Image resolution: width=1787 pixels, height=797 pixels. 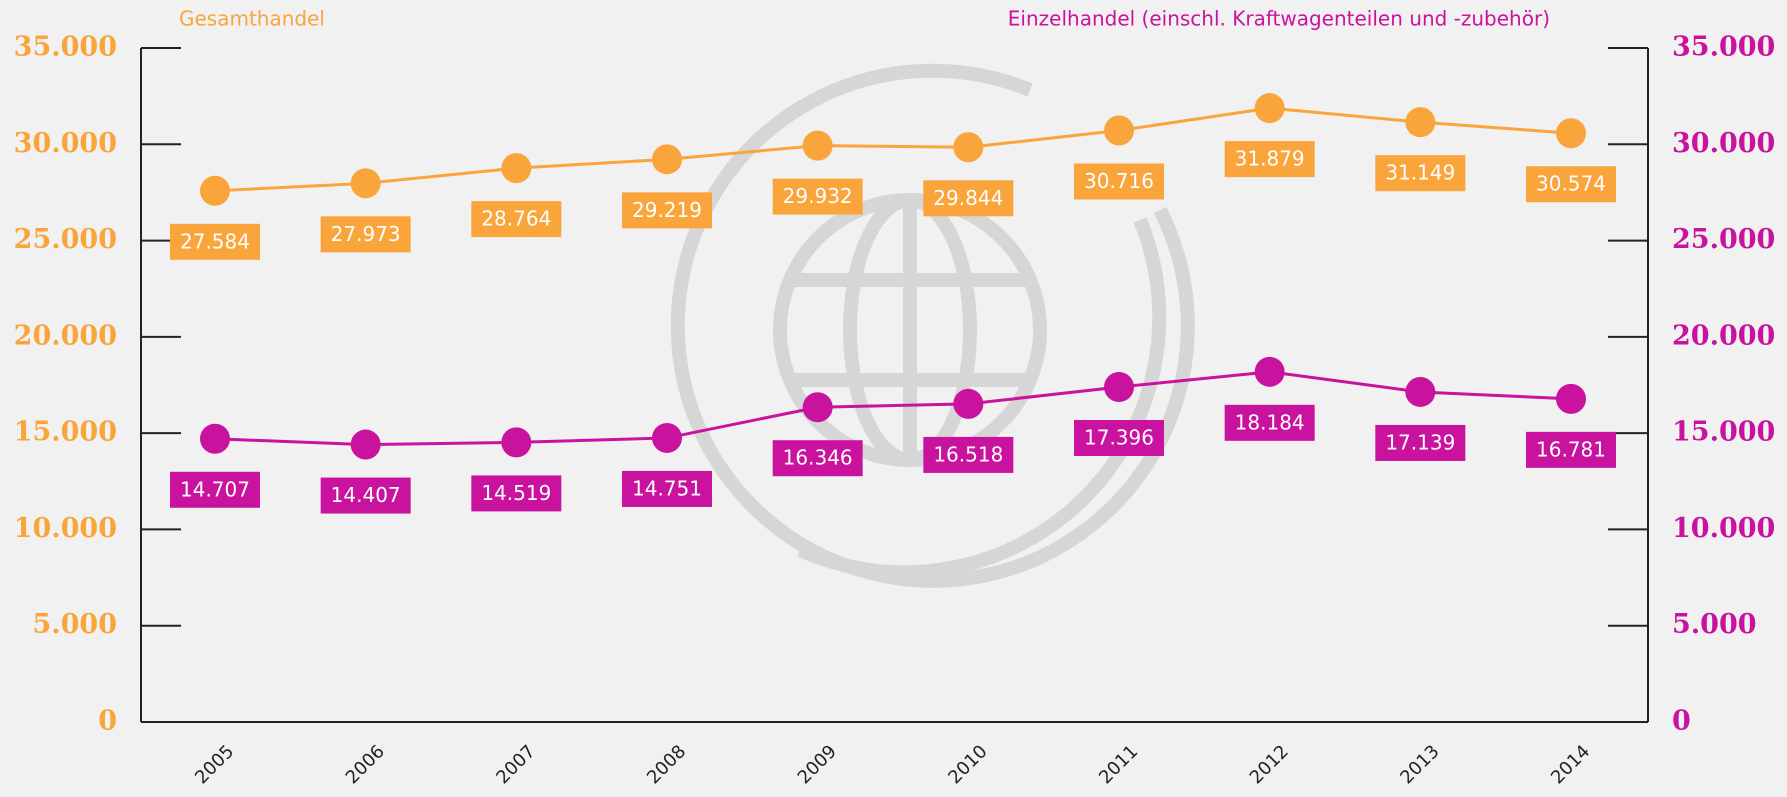 What do you see at coordinates (65, 239) in the screenshot?
I see `y-tick-label: 25.000` at bounding box center [65, 239].